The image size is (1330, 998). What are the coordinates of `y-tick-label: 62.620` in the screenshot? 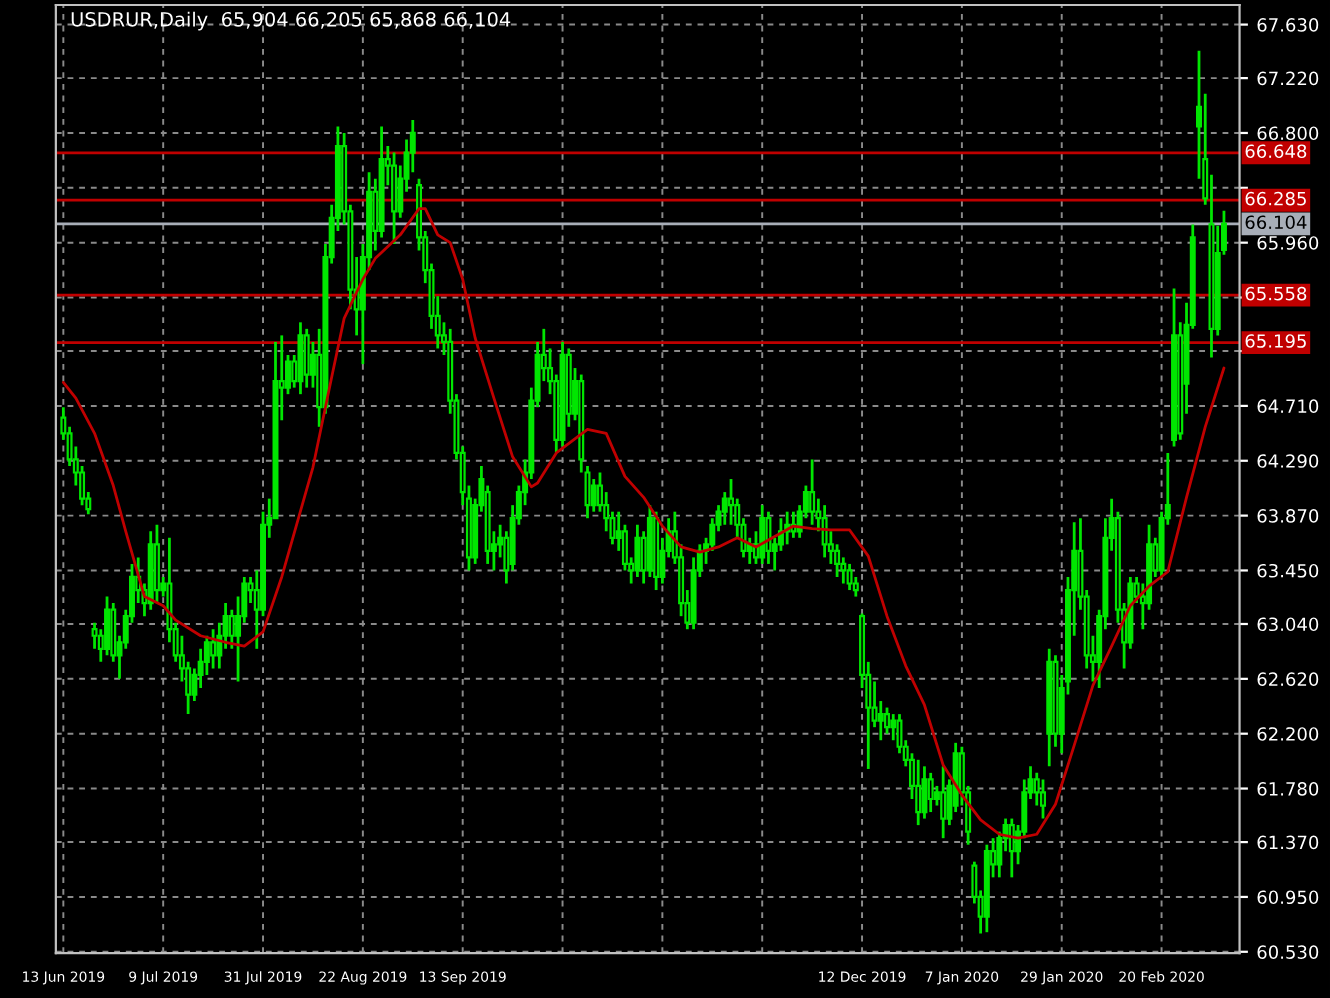 It's located at (1288, 679).